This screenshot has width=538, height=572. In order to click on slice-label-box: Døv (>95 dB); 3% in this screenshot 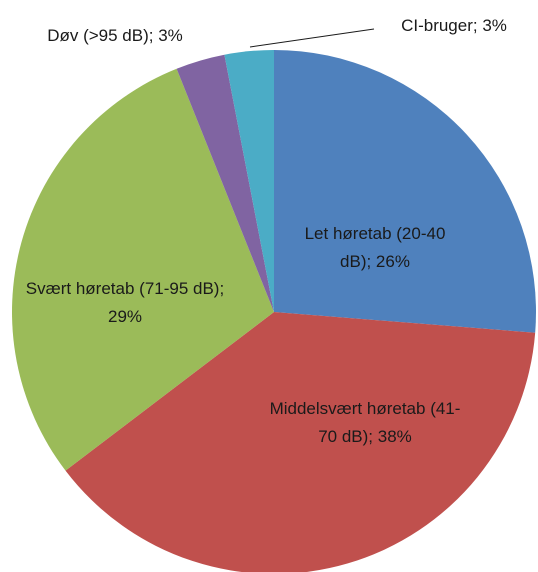, I will do `click(115, 35)`.